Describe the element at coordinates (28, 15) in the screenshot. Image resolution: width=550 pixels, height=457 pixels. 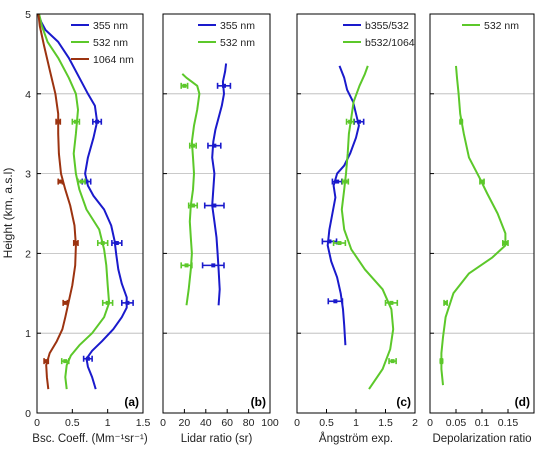
I see `y-tick-label: 5` at that location.